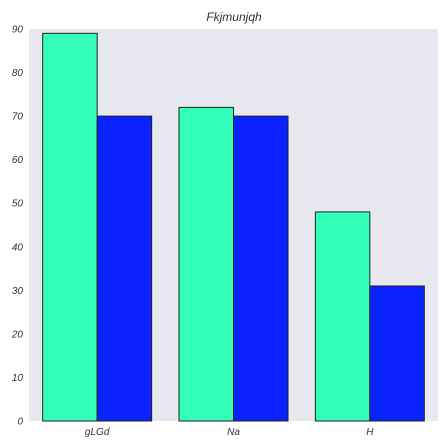 The height and width of the screenshot is (448, 448). I want to click on y-tick-label: 10, so click(18, 378).